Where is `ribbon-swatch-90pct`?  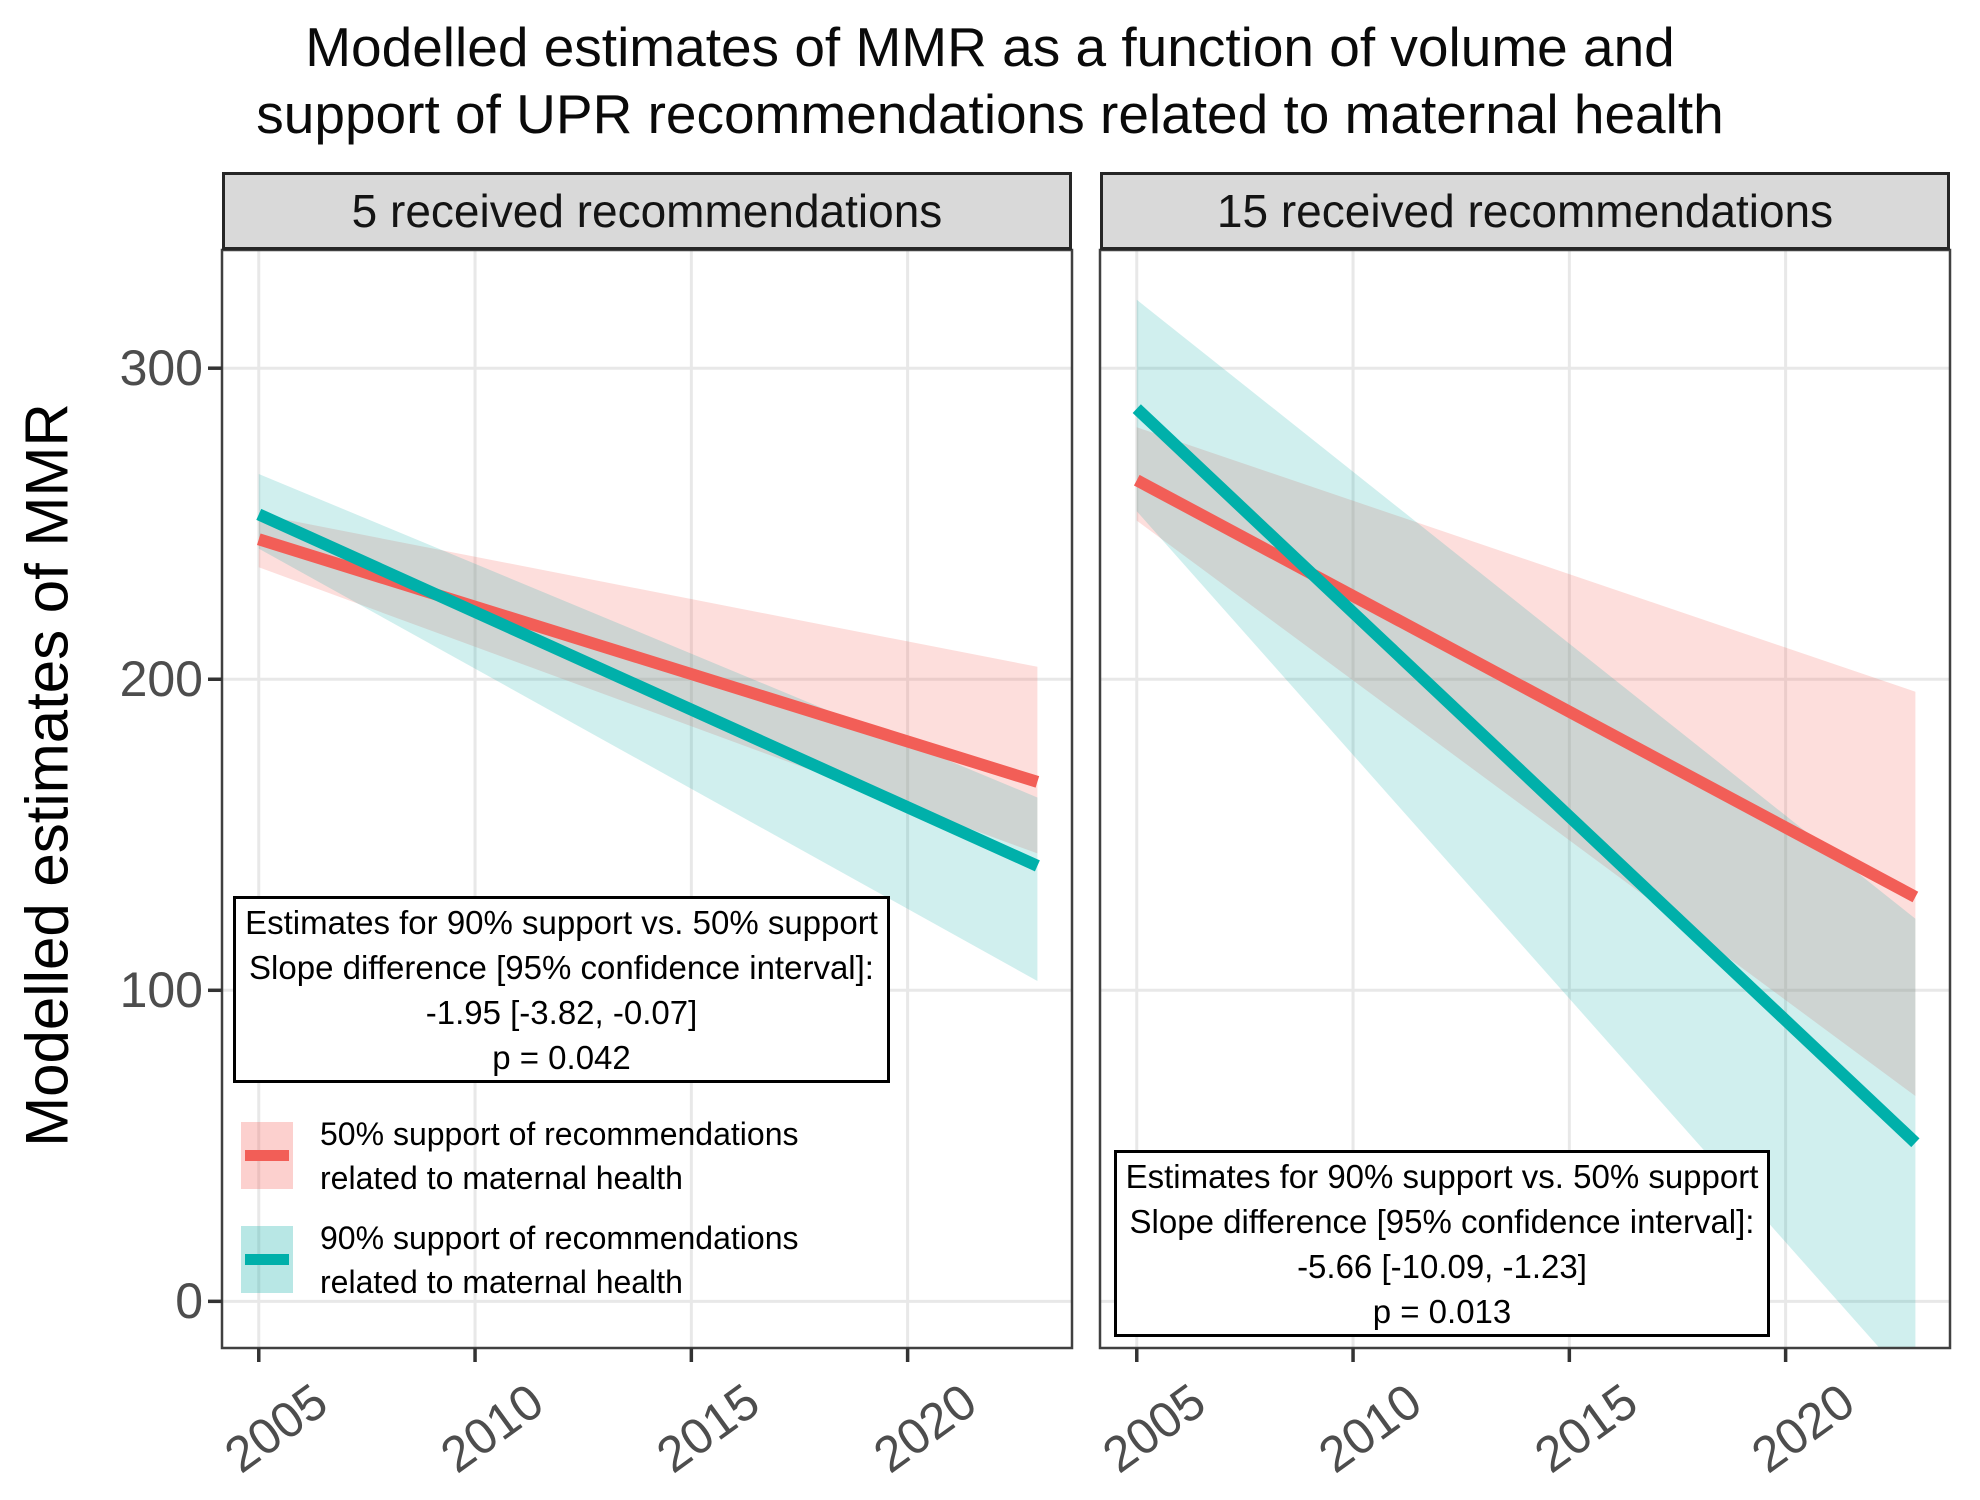 ribbon-swatch-90pct is located at coordinates (267, 1259).